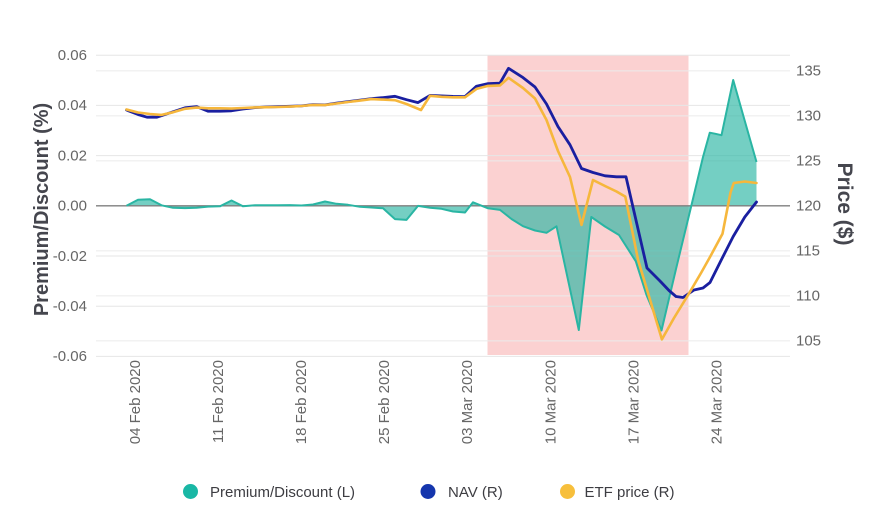 Image resolution: width=870 pixels, height=525 pixels. What do you see at coordinates (218, 401) in the screenshot?
I see `svg-text: 11 Feb 2020` at bounding box center [218, 401].